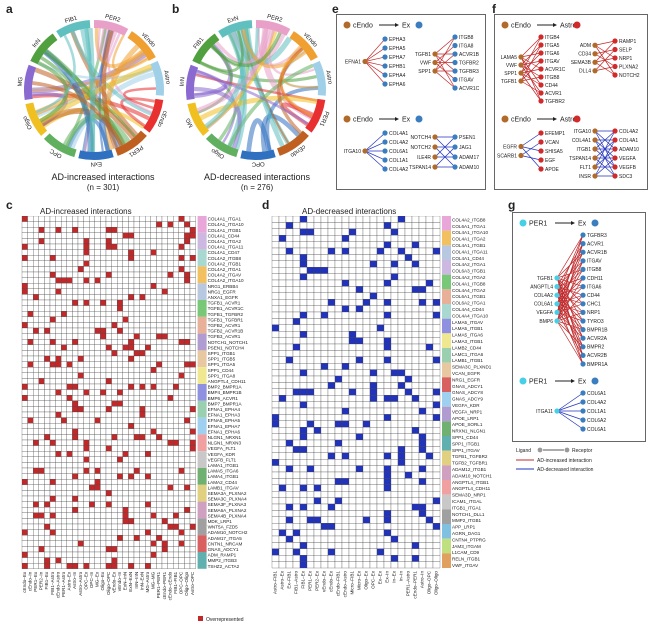 The image size is (650, 641). I want to click on receptor-node-label: ACVR1B, so click(469, 55).